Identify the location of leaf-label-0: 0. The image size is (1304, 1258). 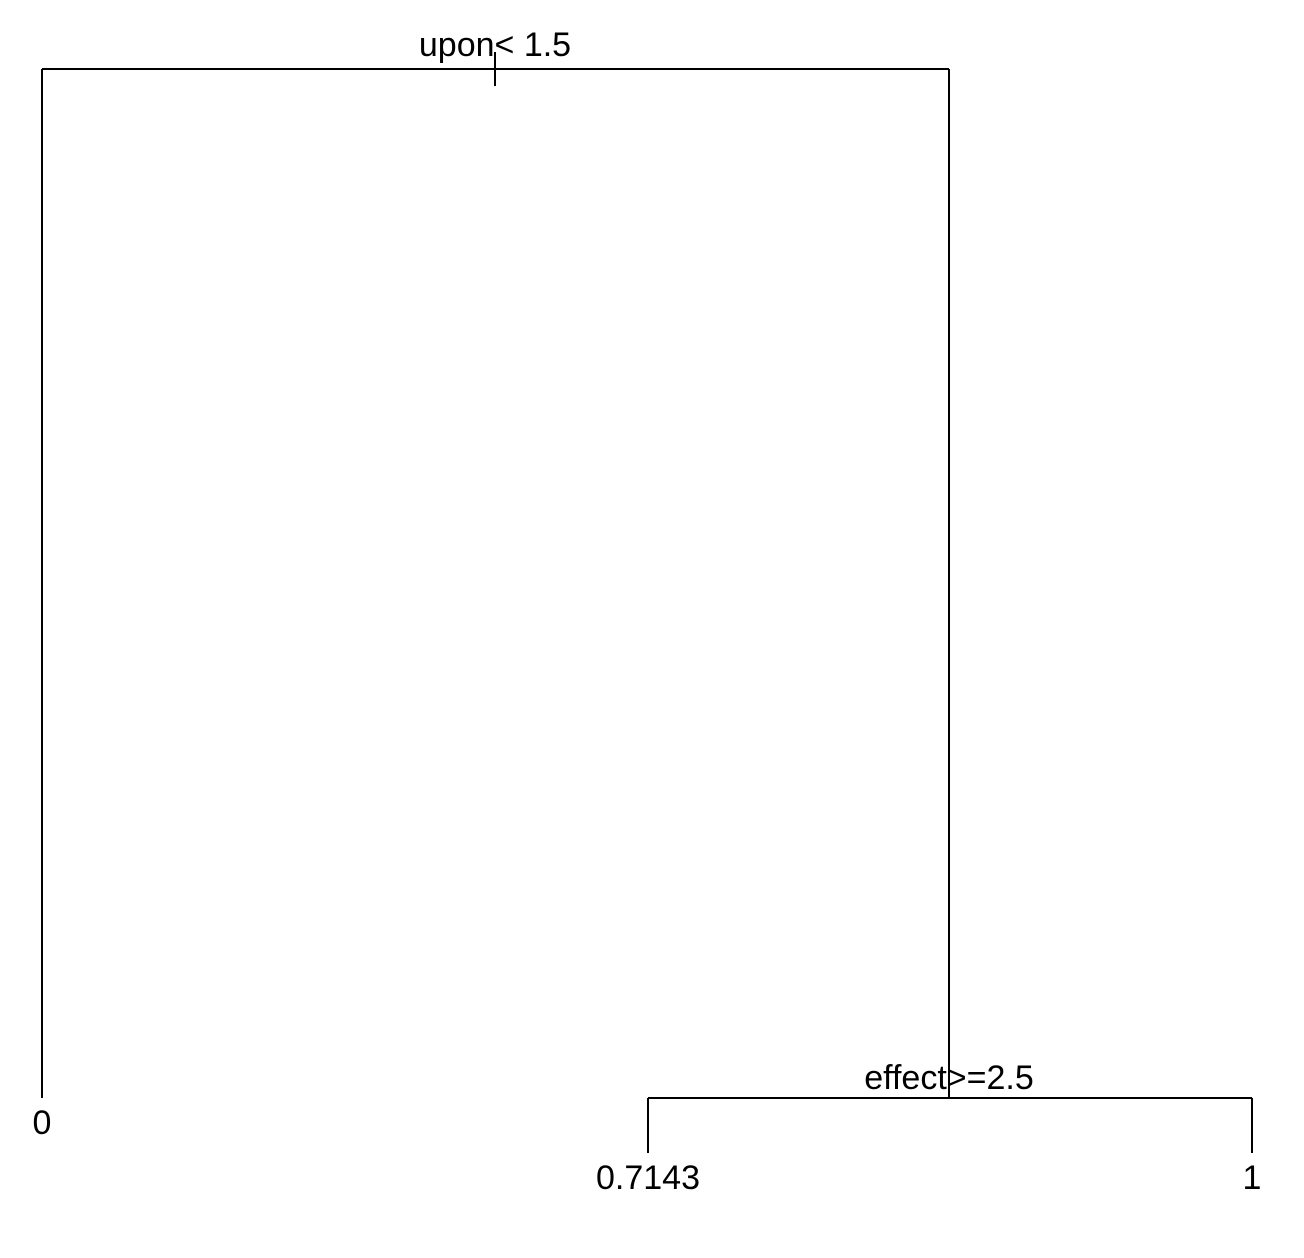
(42, 1123).